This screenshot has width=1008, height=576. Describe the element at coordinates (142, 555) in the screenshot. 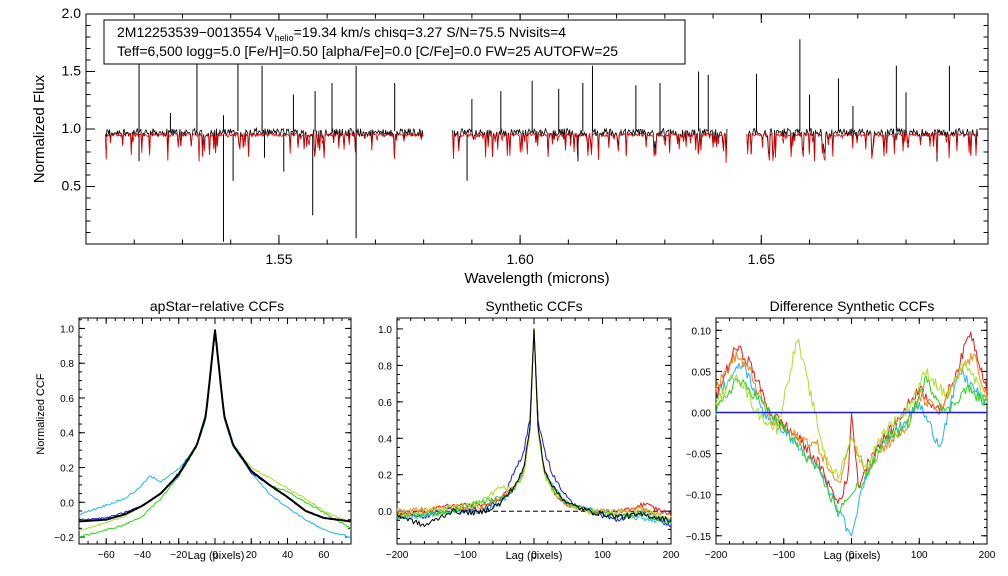

I see `x-tick-label: −40` at that location.